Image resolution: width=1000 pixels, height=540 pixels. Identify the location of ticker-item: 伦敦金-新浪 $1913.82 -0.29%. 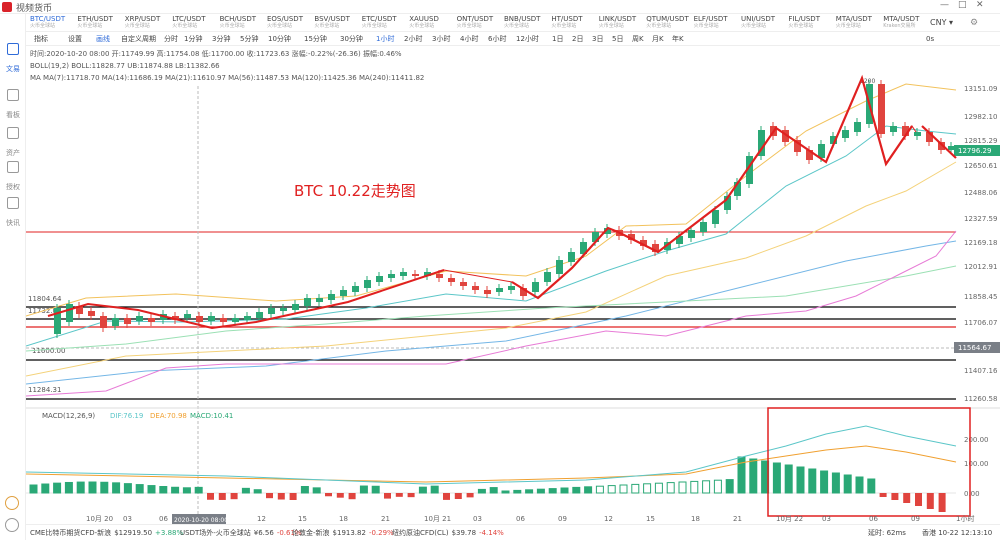
(343, 533).